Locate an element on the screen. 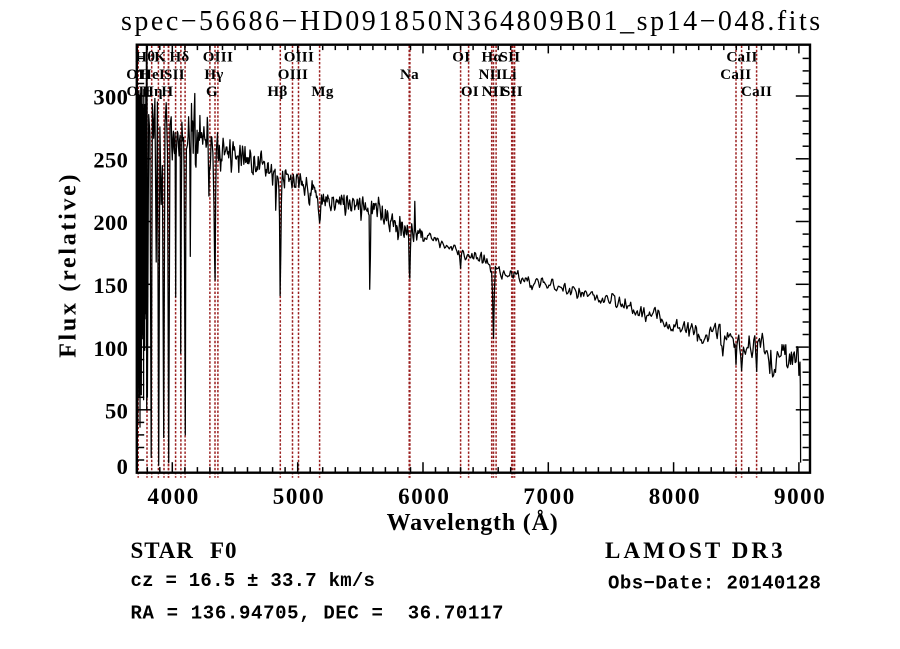 Image resolution: width=900 pixels, height=649 pixels. svg-text: H is located at coordinates (167, 92).